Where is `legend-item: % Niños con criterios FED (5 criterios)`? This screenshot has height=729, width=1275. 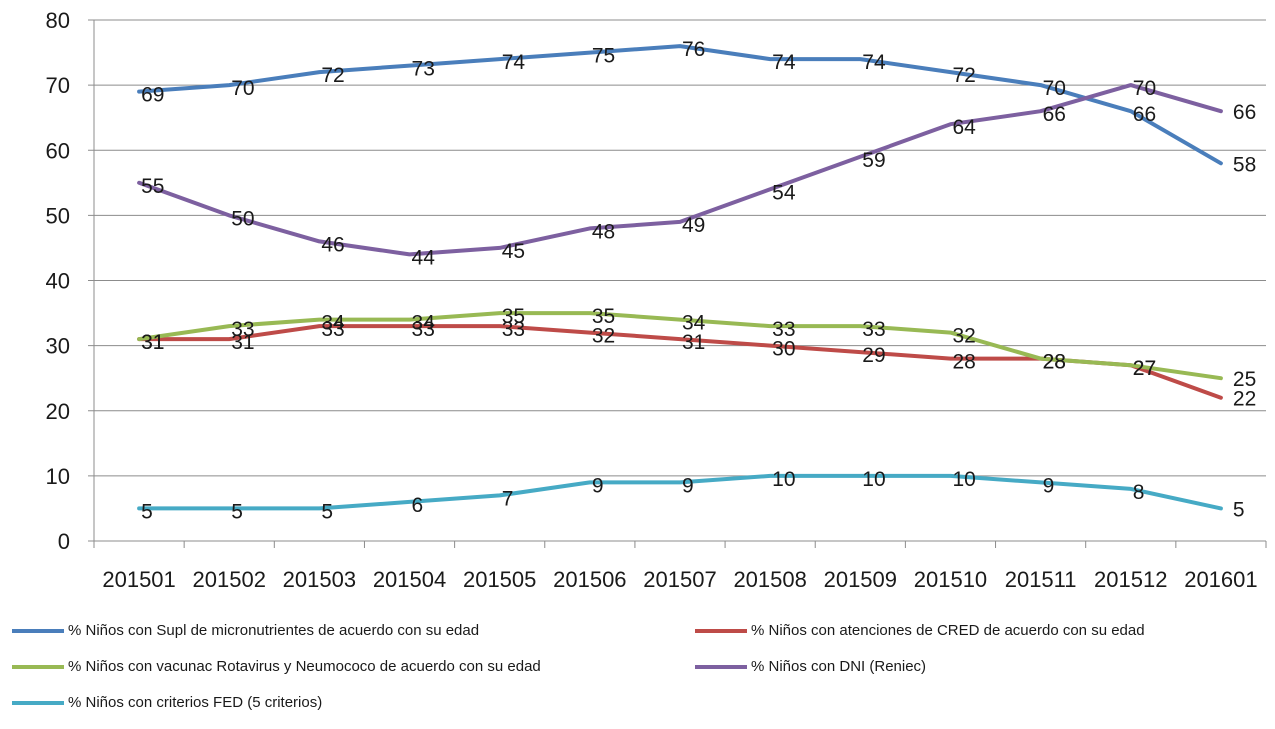
legend-item: % Niños con criterios FED (5 criterios) is located at coordinates (167, 702).